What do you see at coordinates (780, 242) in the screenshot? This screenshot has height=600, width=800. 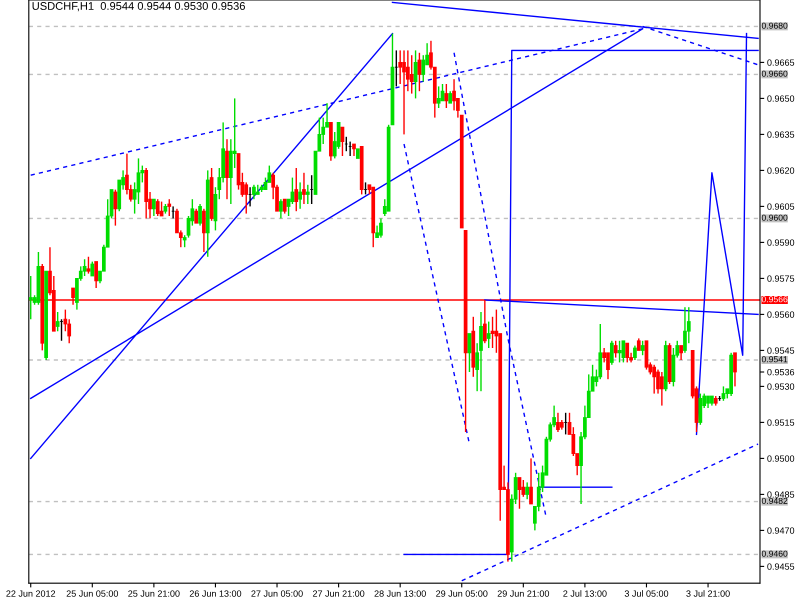 I see `y-tick-label: 0.9590` at bounding box center [780, 242].